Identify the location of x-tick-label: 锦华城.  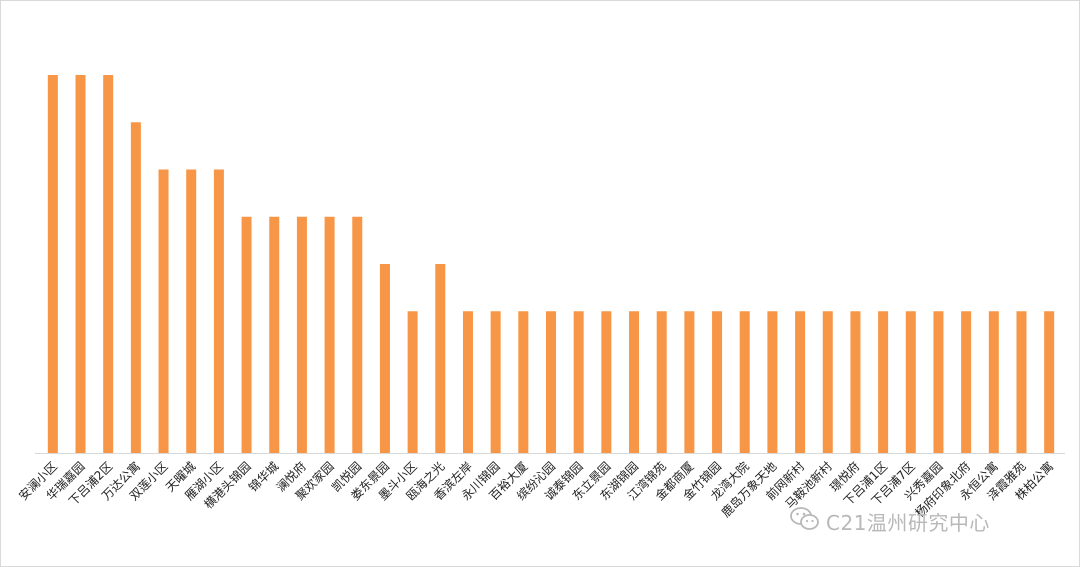
(263, 476).